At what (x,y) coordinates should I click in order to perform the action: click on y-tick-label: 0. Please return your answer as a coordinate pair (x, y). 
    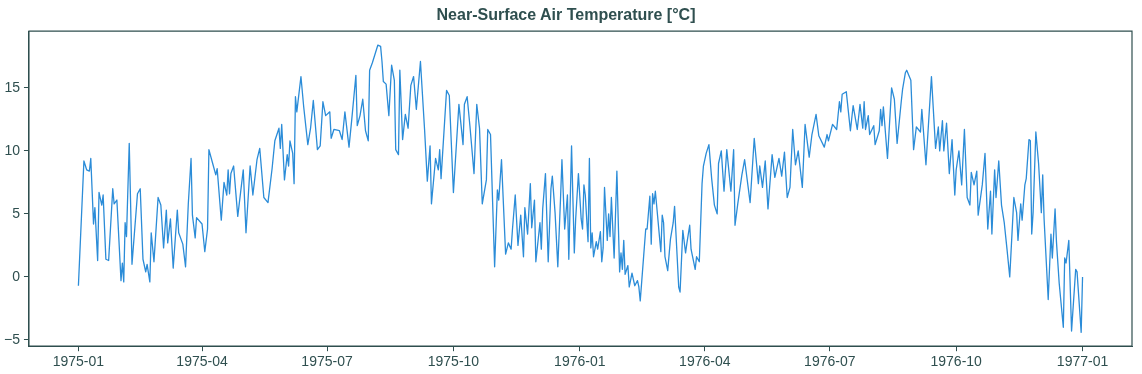
    Looking at the image, I should click on (16, 275).